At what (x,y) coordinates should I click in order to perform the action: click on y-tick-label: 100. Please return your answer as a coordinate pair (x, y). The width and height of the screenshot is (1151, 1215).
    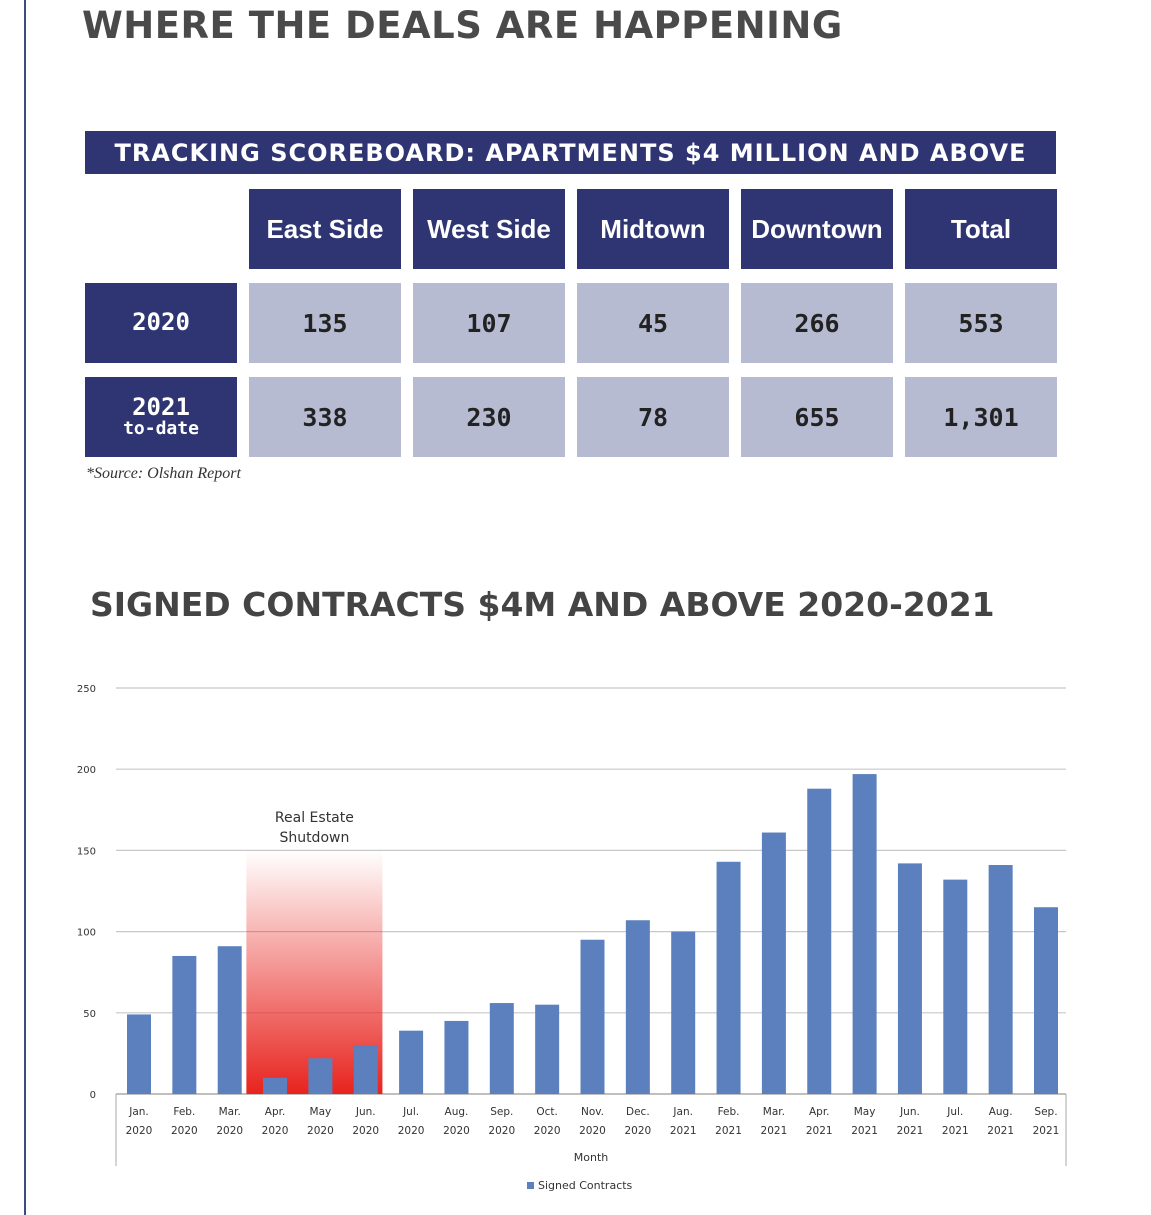
    Looking at the image, I should click on (86, 933).